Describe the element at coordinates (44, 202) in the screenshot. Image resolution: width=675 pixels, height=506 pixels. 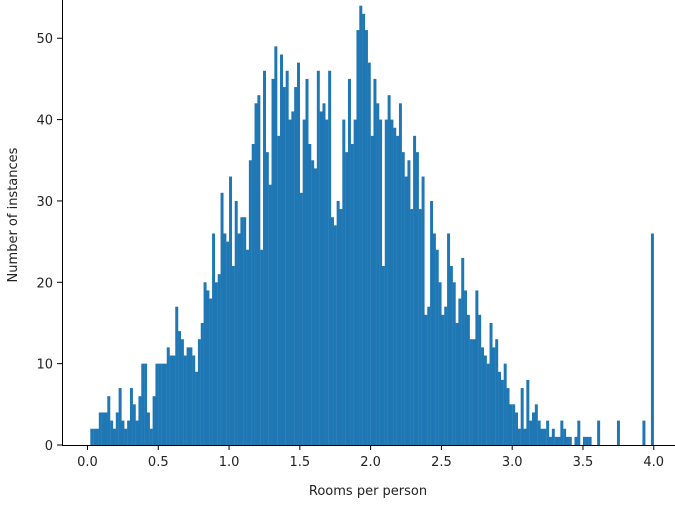
I see `y-tick-label: 30` at that location.